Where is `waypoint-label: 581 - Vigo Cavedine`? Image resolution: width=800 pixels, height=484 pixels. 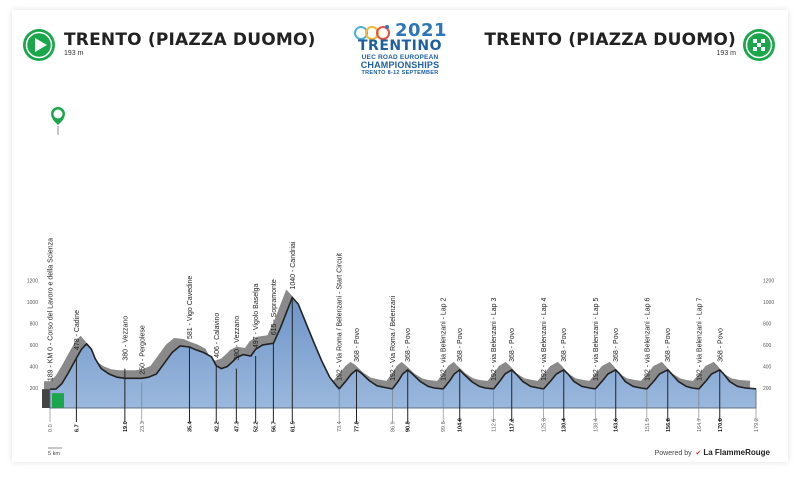 waypoint-label: 581 - Vigo Cavedine is located at coordinates (190, 307).